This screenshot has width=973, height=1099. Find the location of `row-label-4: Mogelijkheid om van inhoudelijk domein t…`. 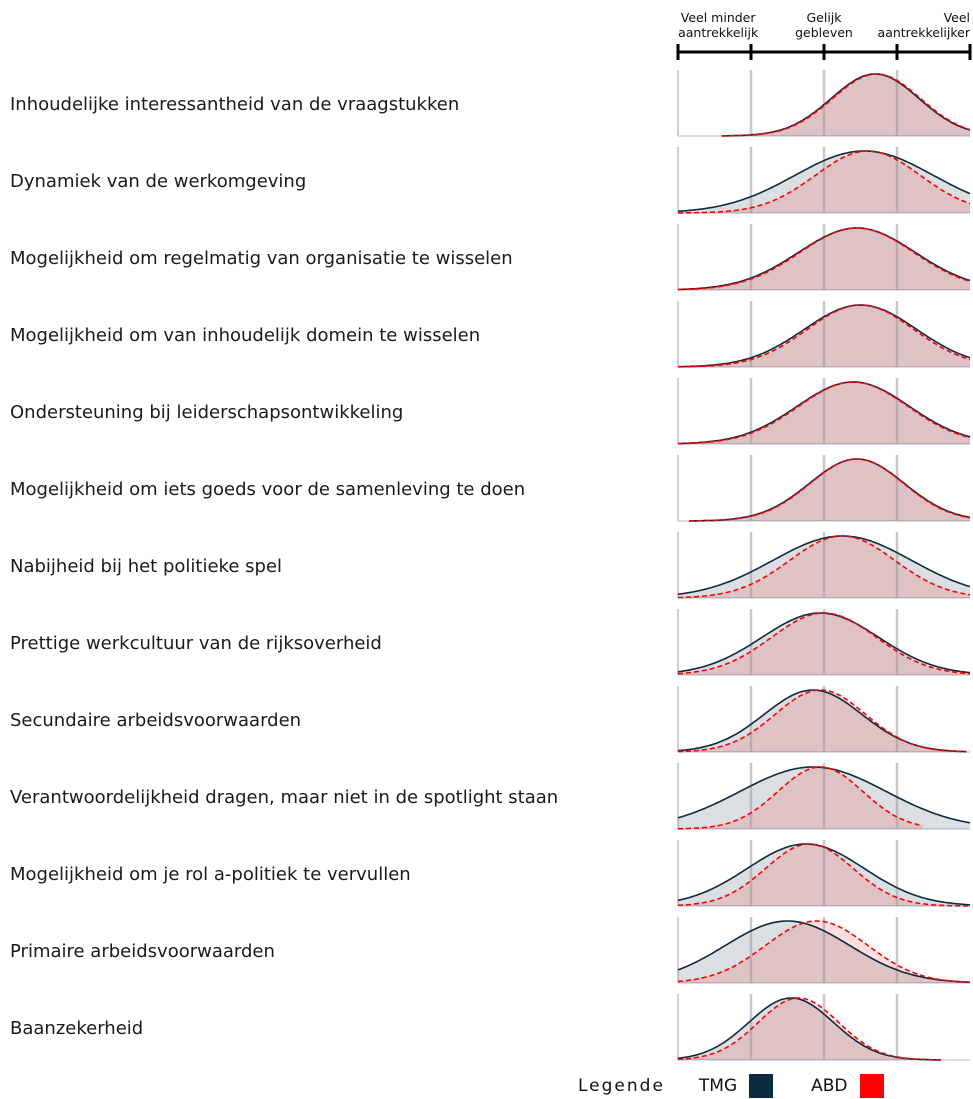

row-label-4: Mogelijkheid om van inhoudelijk domein t… is located at coordinates (245, 335).